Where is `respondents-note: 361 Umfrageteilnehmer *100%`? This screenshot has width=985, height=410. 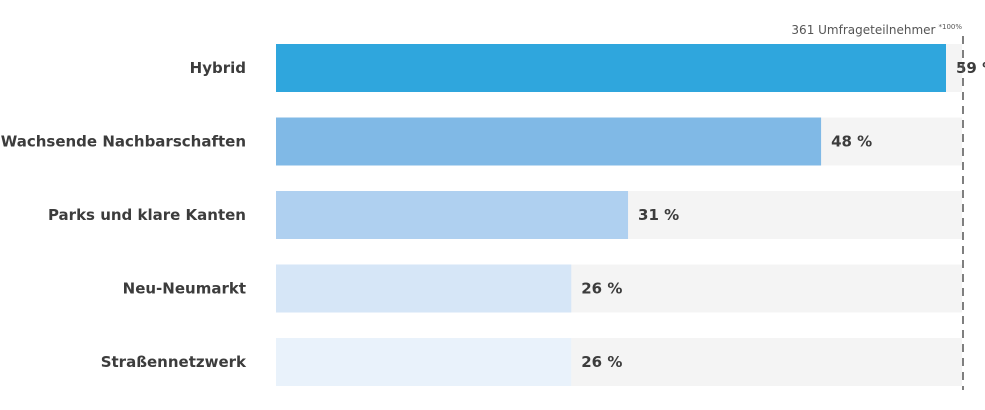
respondents-note: 361 Umfrageteilnehmer *100% is located at coordinates (876, 30).